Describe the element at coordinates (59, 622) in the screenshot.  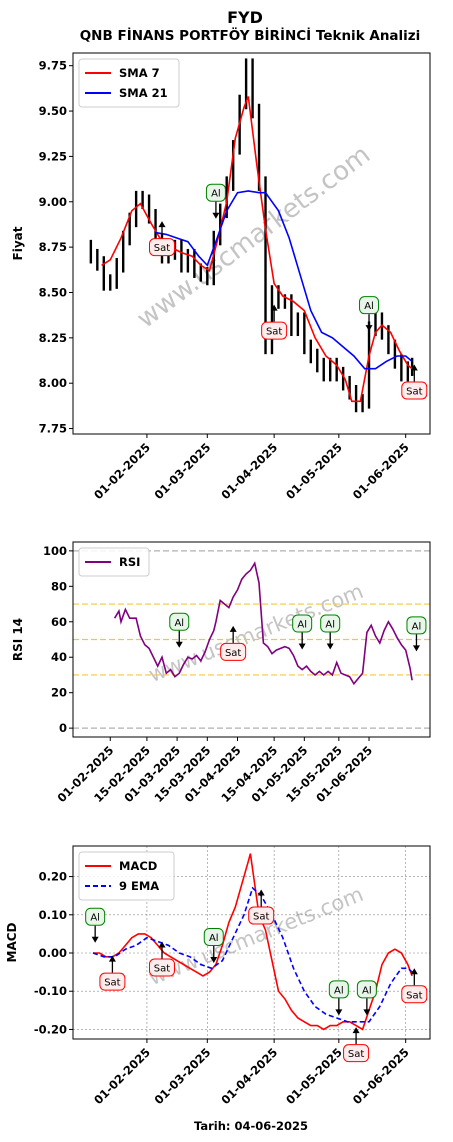
I see `y-tick-label: 60` at that location.